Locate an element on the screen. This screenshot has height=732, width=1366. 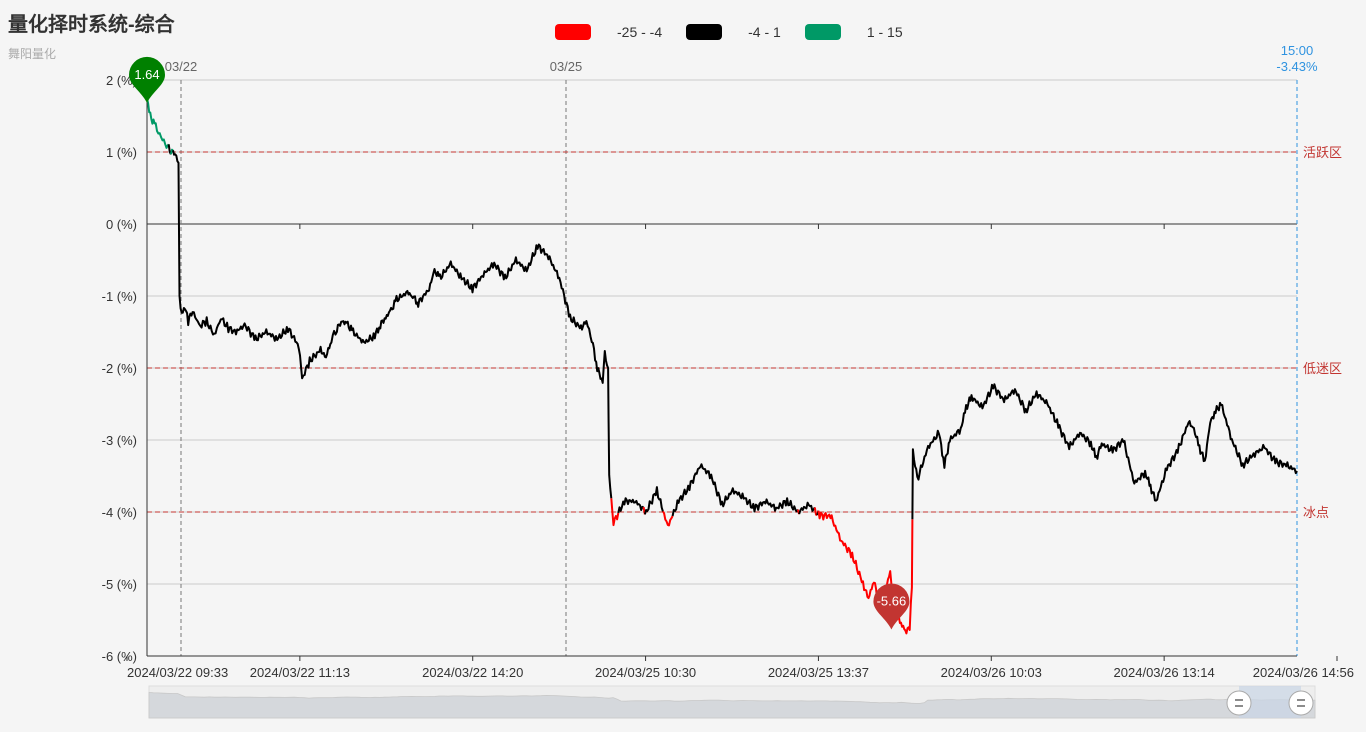
legend-item-mid: -4 - 1 is located at coordinates (740, 32).